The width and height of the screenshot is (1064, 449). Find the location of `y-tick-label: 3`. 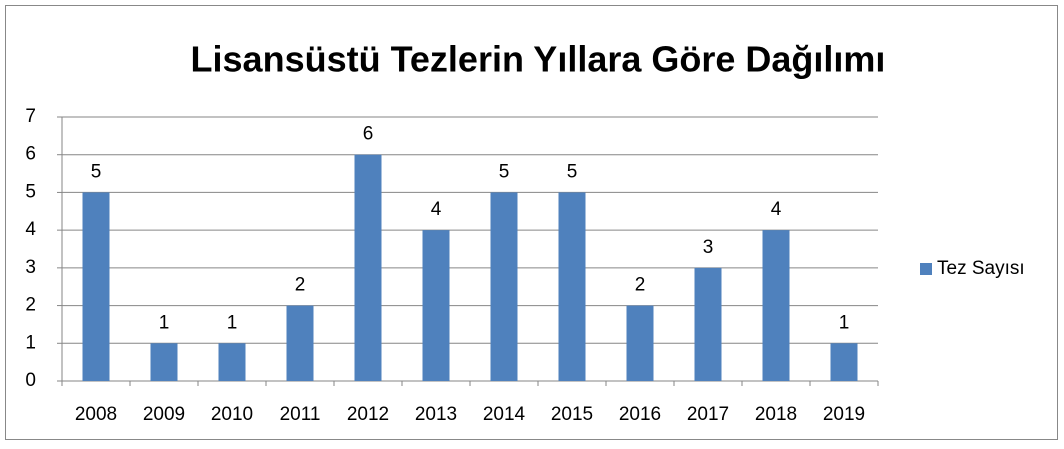

y-tick-label: 3 is located at coordinates (30, 267).